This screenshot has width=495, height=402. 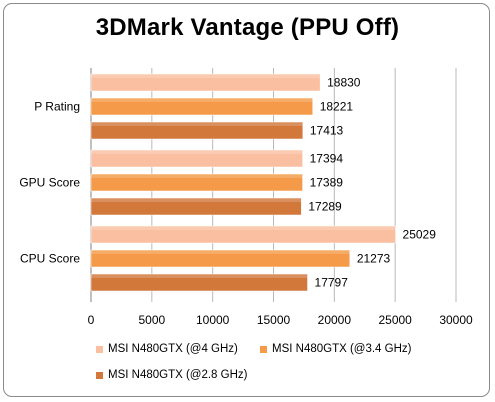 What do you see at coordinates (263, 349) in the screenshot?
I see `legend-swatch-3-4ghz` at bounding box center [263, 349].